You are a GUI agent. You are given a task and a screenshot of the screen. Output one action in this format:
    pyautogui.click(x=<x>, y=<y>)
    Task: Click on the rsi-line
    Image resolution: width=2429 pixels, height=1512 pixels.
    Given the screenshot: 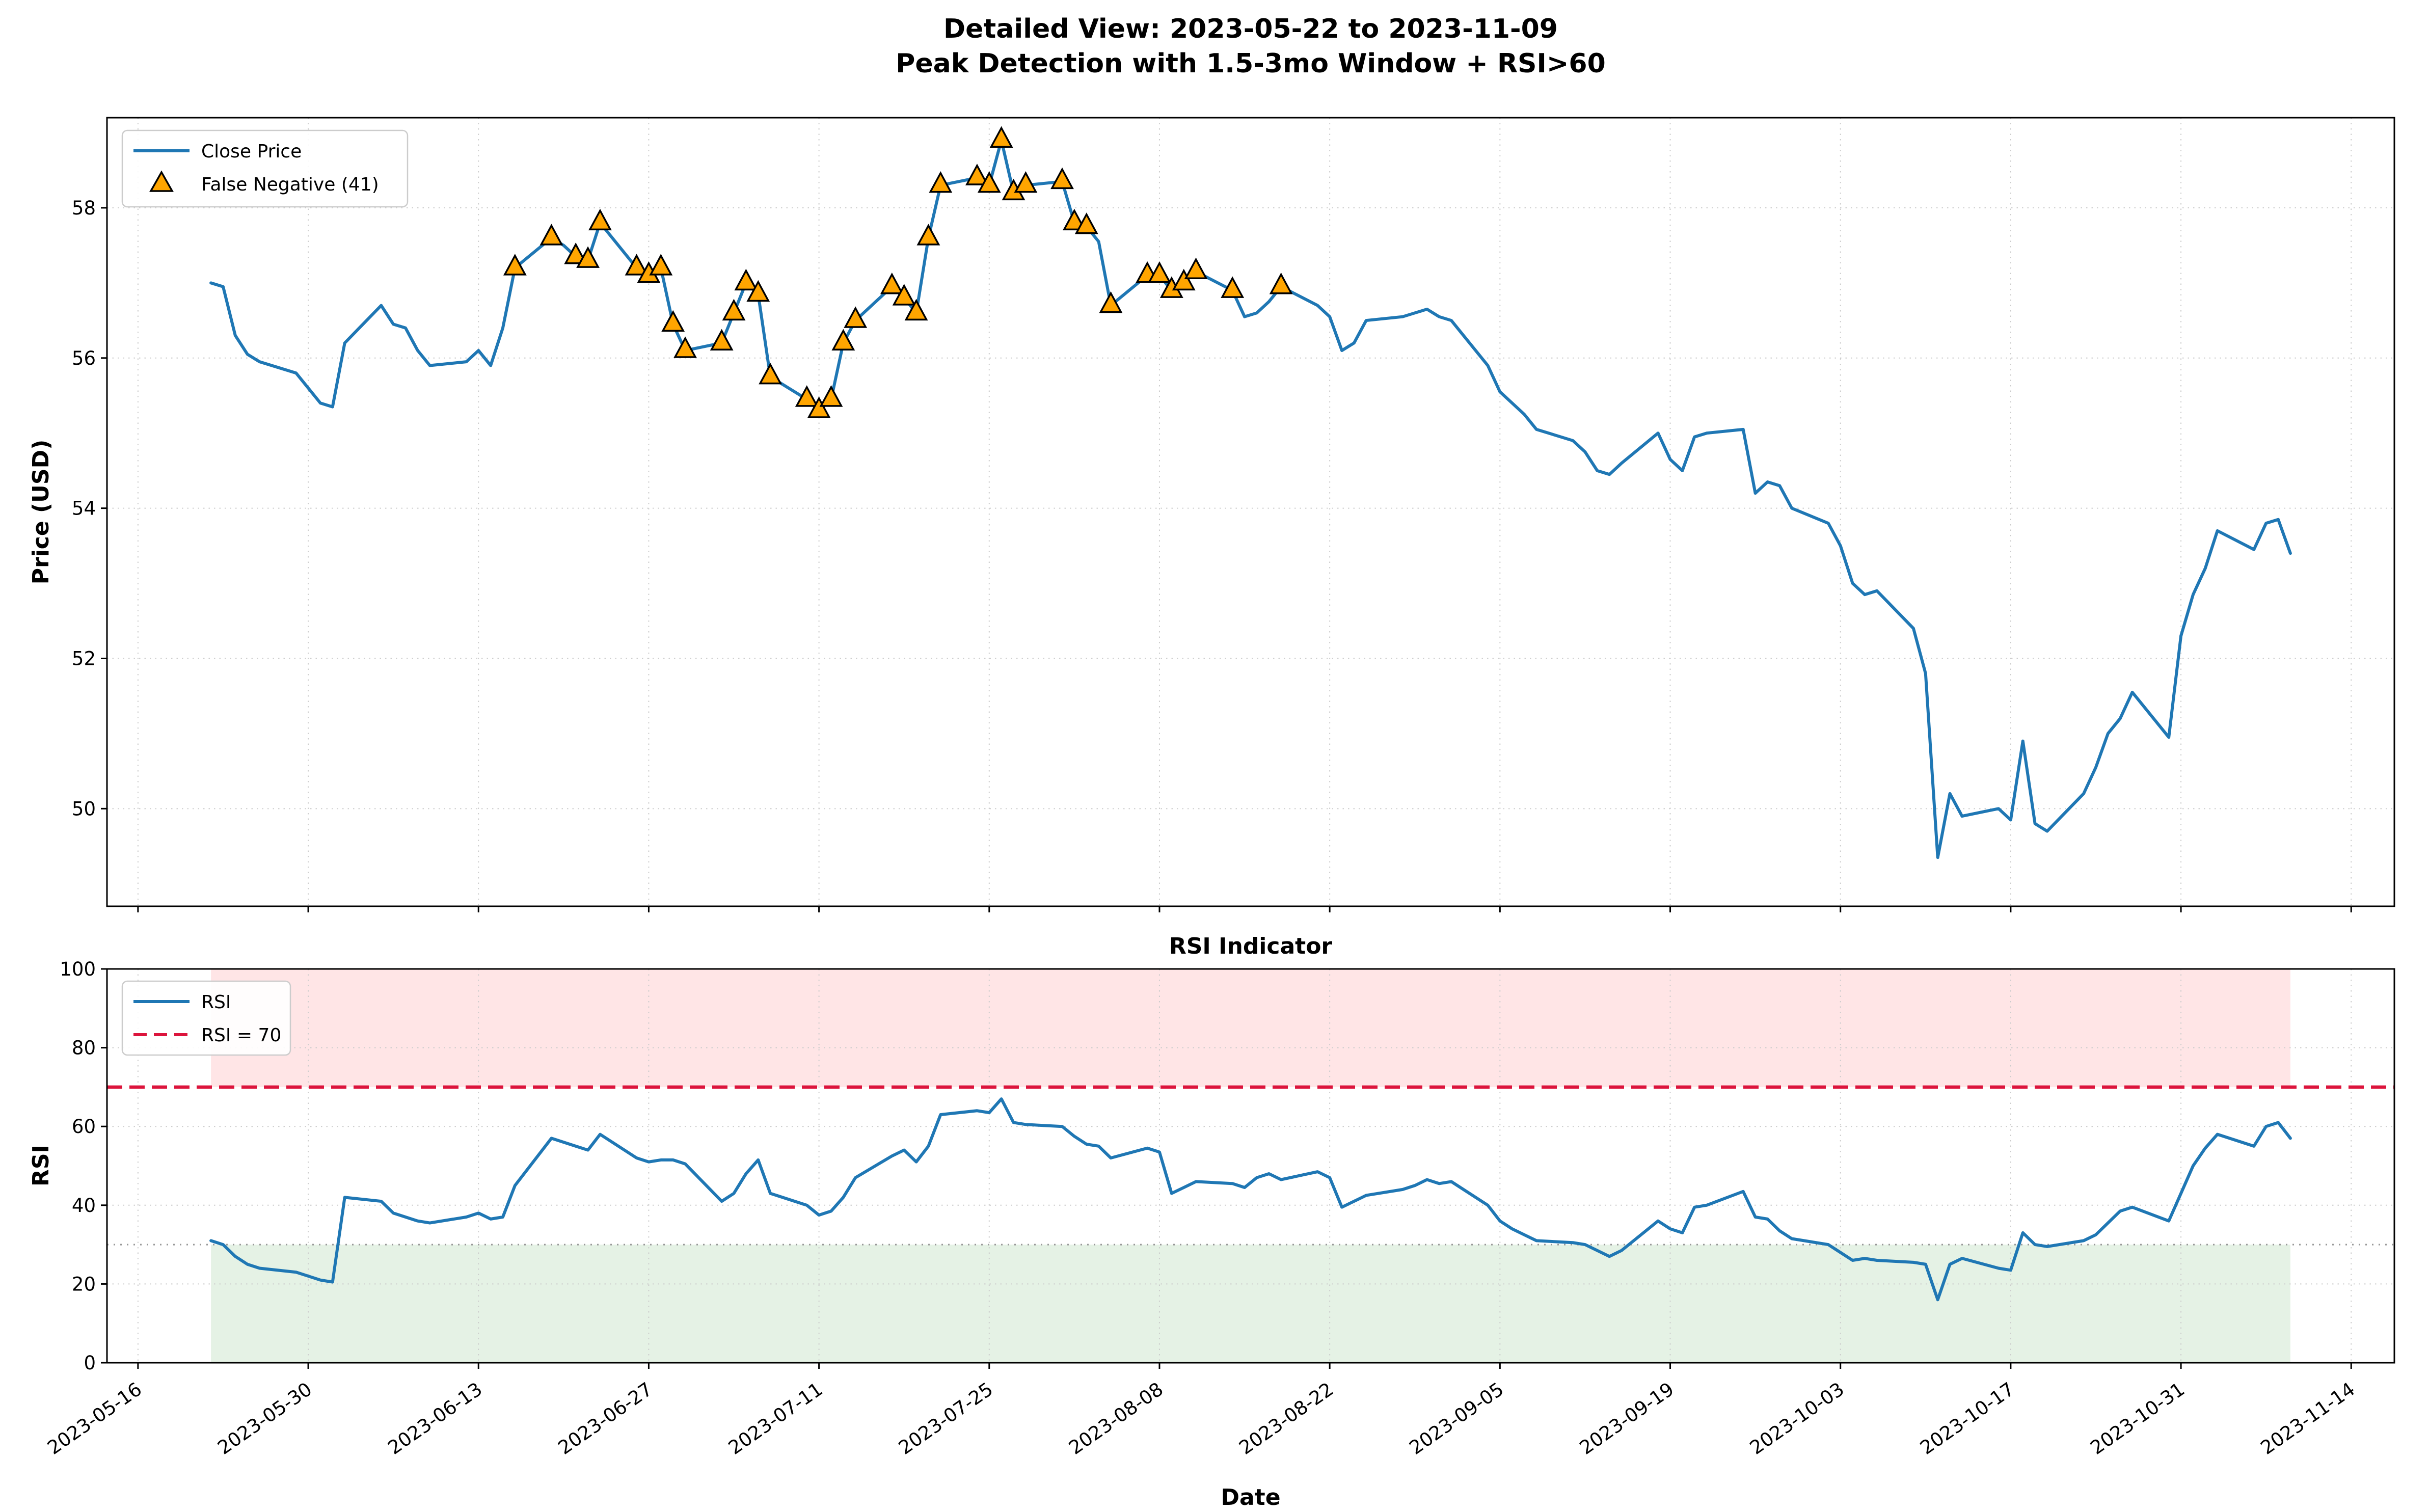 What is the action you would take?
    pyautogui.click(x=1250, y=1200)
    